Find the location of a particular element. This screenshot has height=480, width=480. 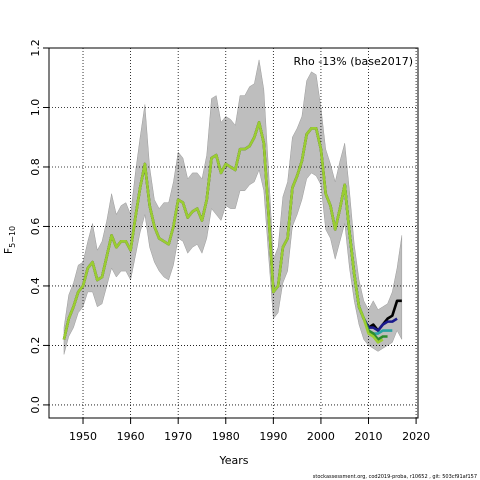

x-tick-label: 1950 is located at coordinates (83, 436).